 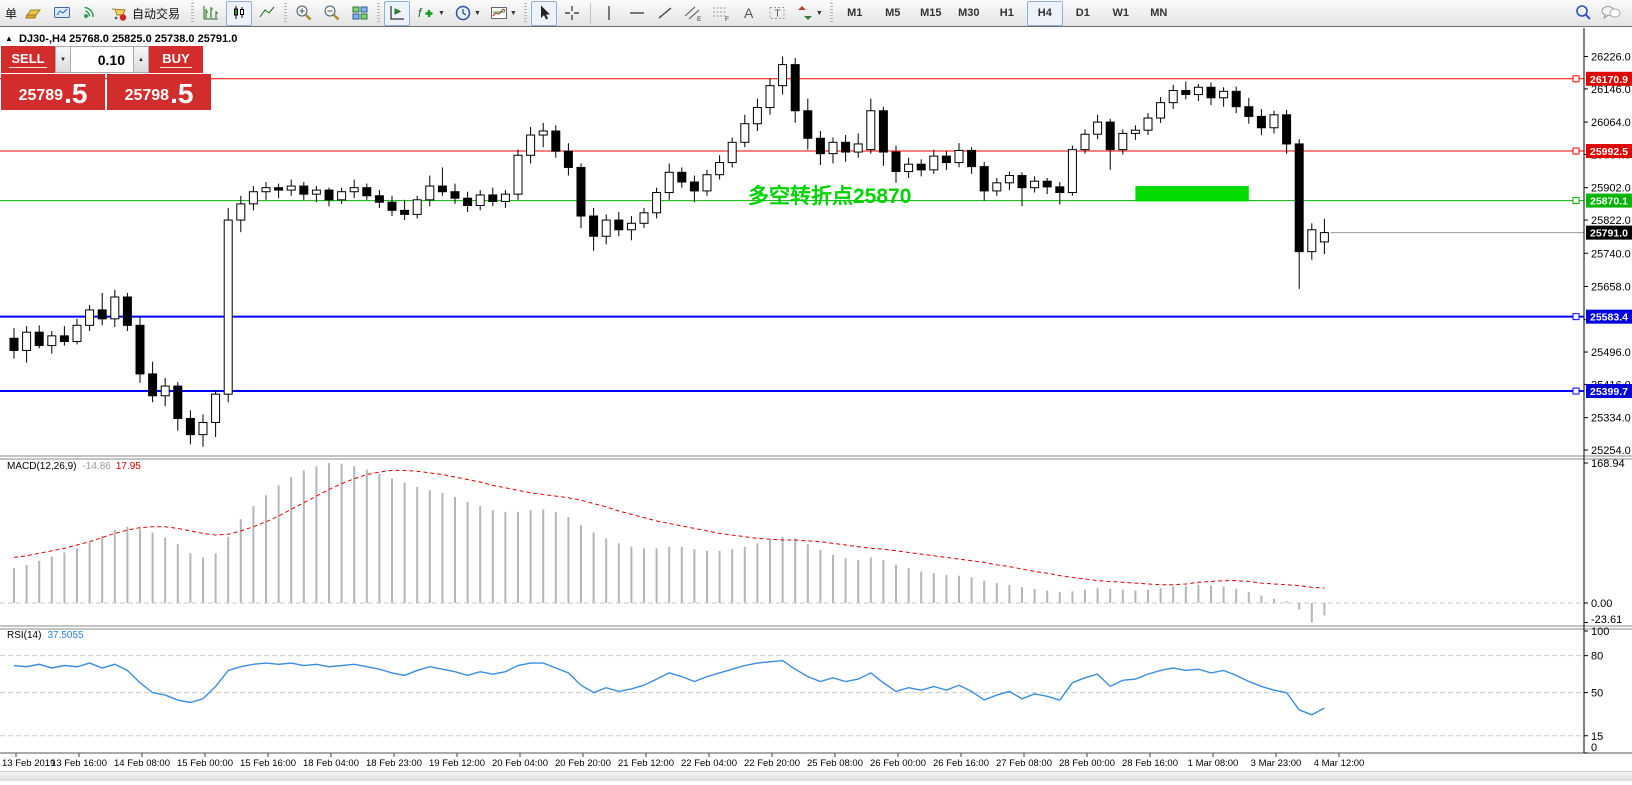 What do you see at coordinates (128, 466) in the screenshot?
I see `macd-signal-value: 17.95` at bounding box center [128, 466].